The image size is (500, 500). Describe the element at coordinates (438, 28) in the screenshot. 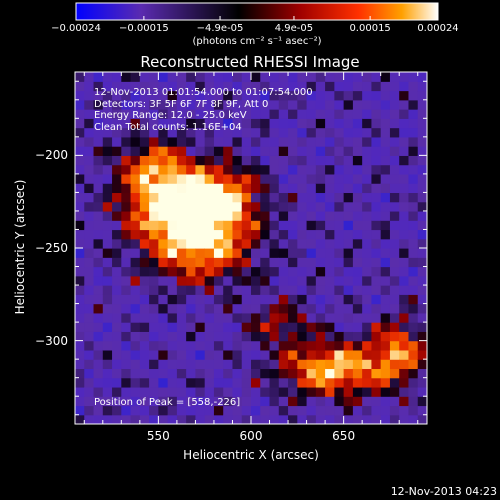

I see `colorbar-tick-label-6: 0.00024` at that location.